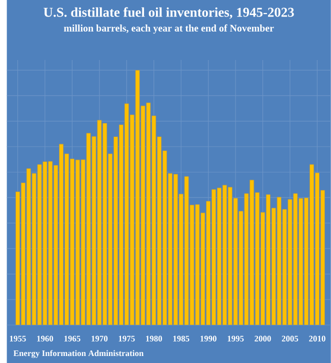 This screenshot has height=363, width=331. I want to click on x-tick-label: 2005, so click(290, 339).